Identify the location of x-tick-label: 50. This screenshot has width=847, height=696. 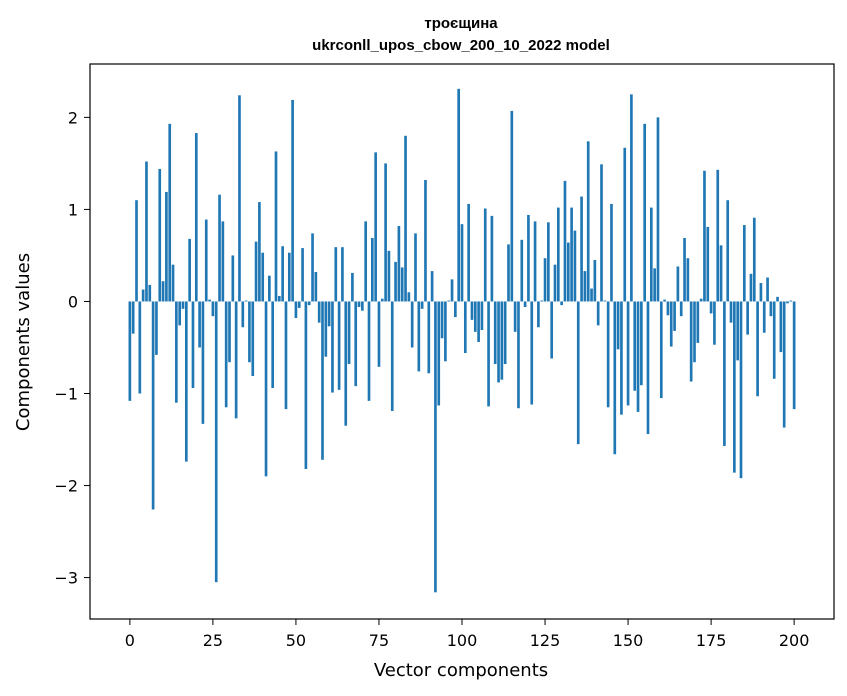
(296, 640).